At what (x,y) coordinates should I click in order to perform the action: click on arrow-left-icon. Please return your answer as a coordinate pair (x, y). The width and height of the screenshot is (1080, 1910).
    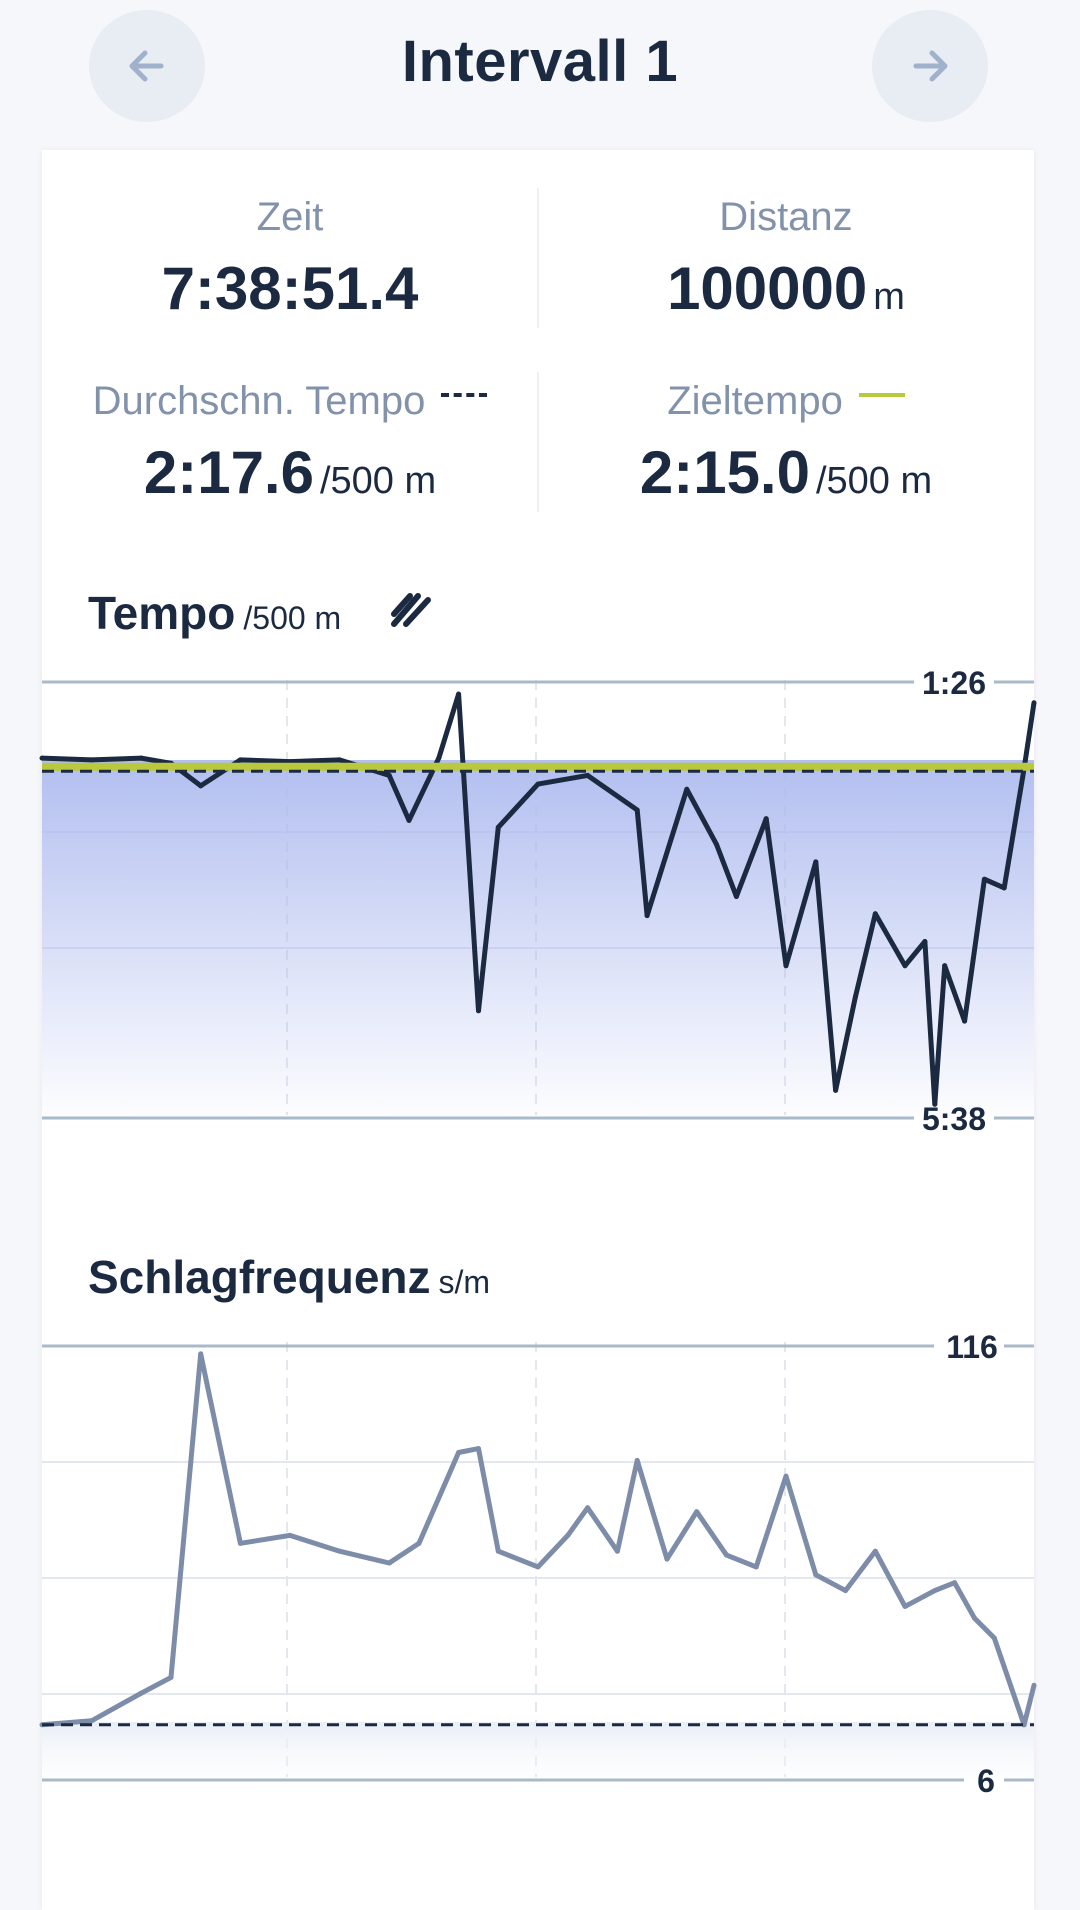
    Looking at the image, I should click on (146, 66).